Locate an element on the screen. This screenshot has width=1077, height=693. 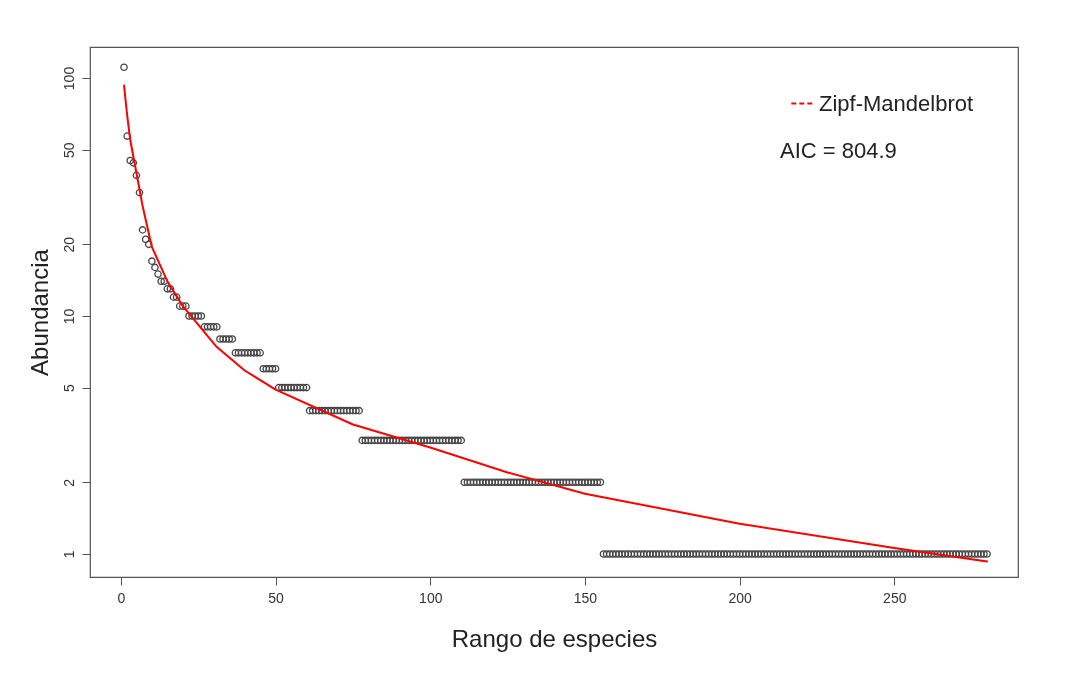
y-tick-label: 20 is located at coordinates (68, 244).